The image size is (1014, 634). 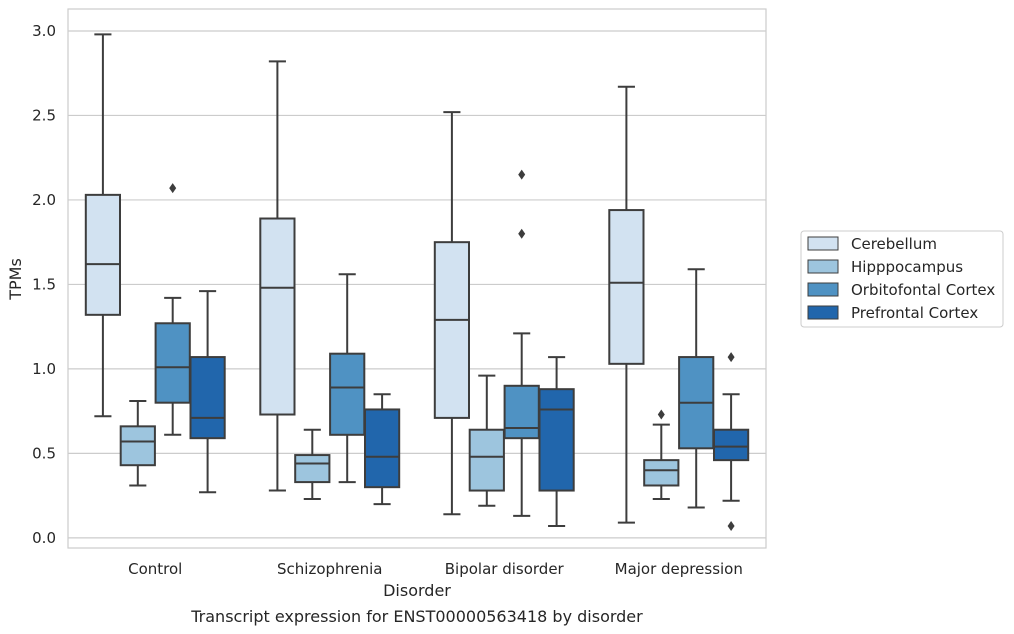 What do you see at coordinates (923, 290) in the screenshot?
I see `legend-label: Orbitofontal Cortex` at bounding box center [923, 290].